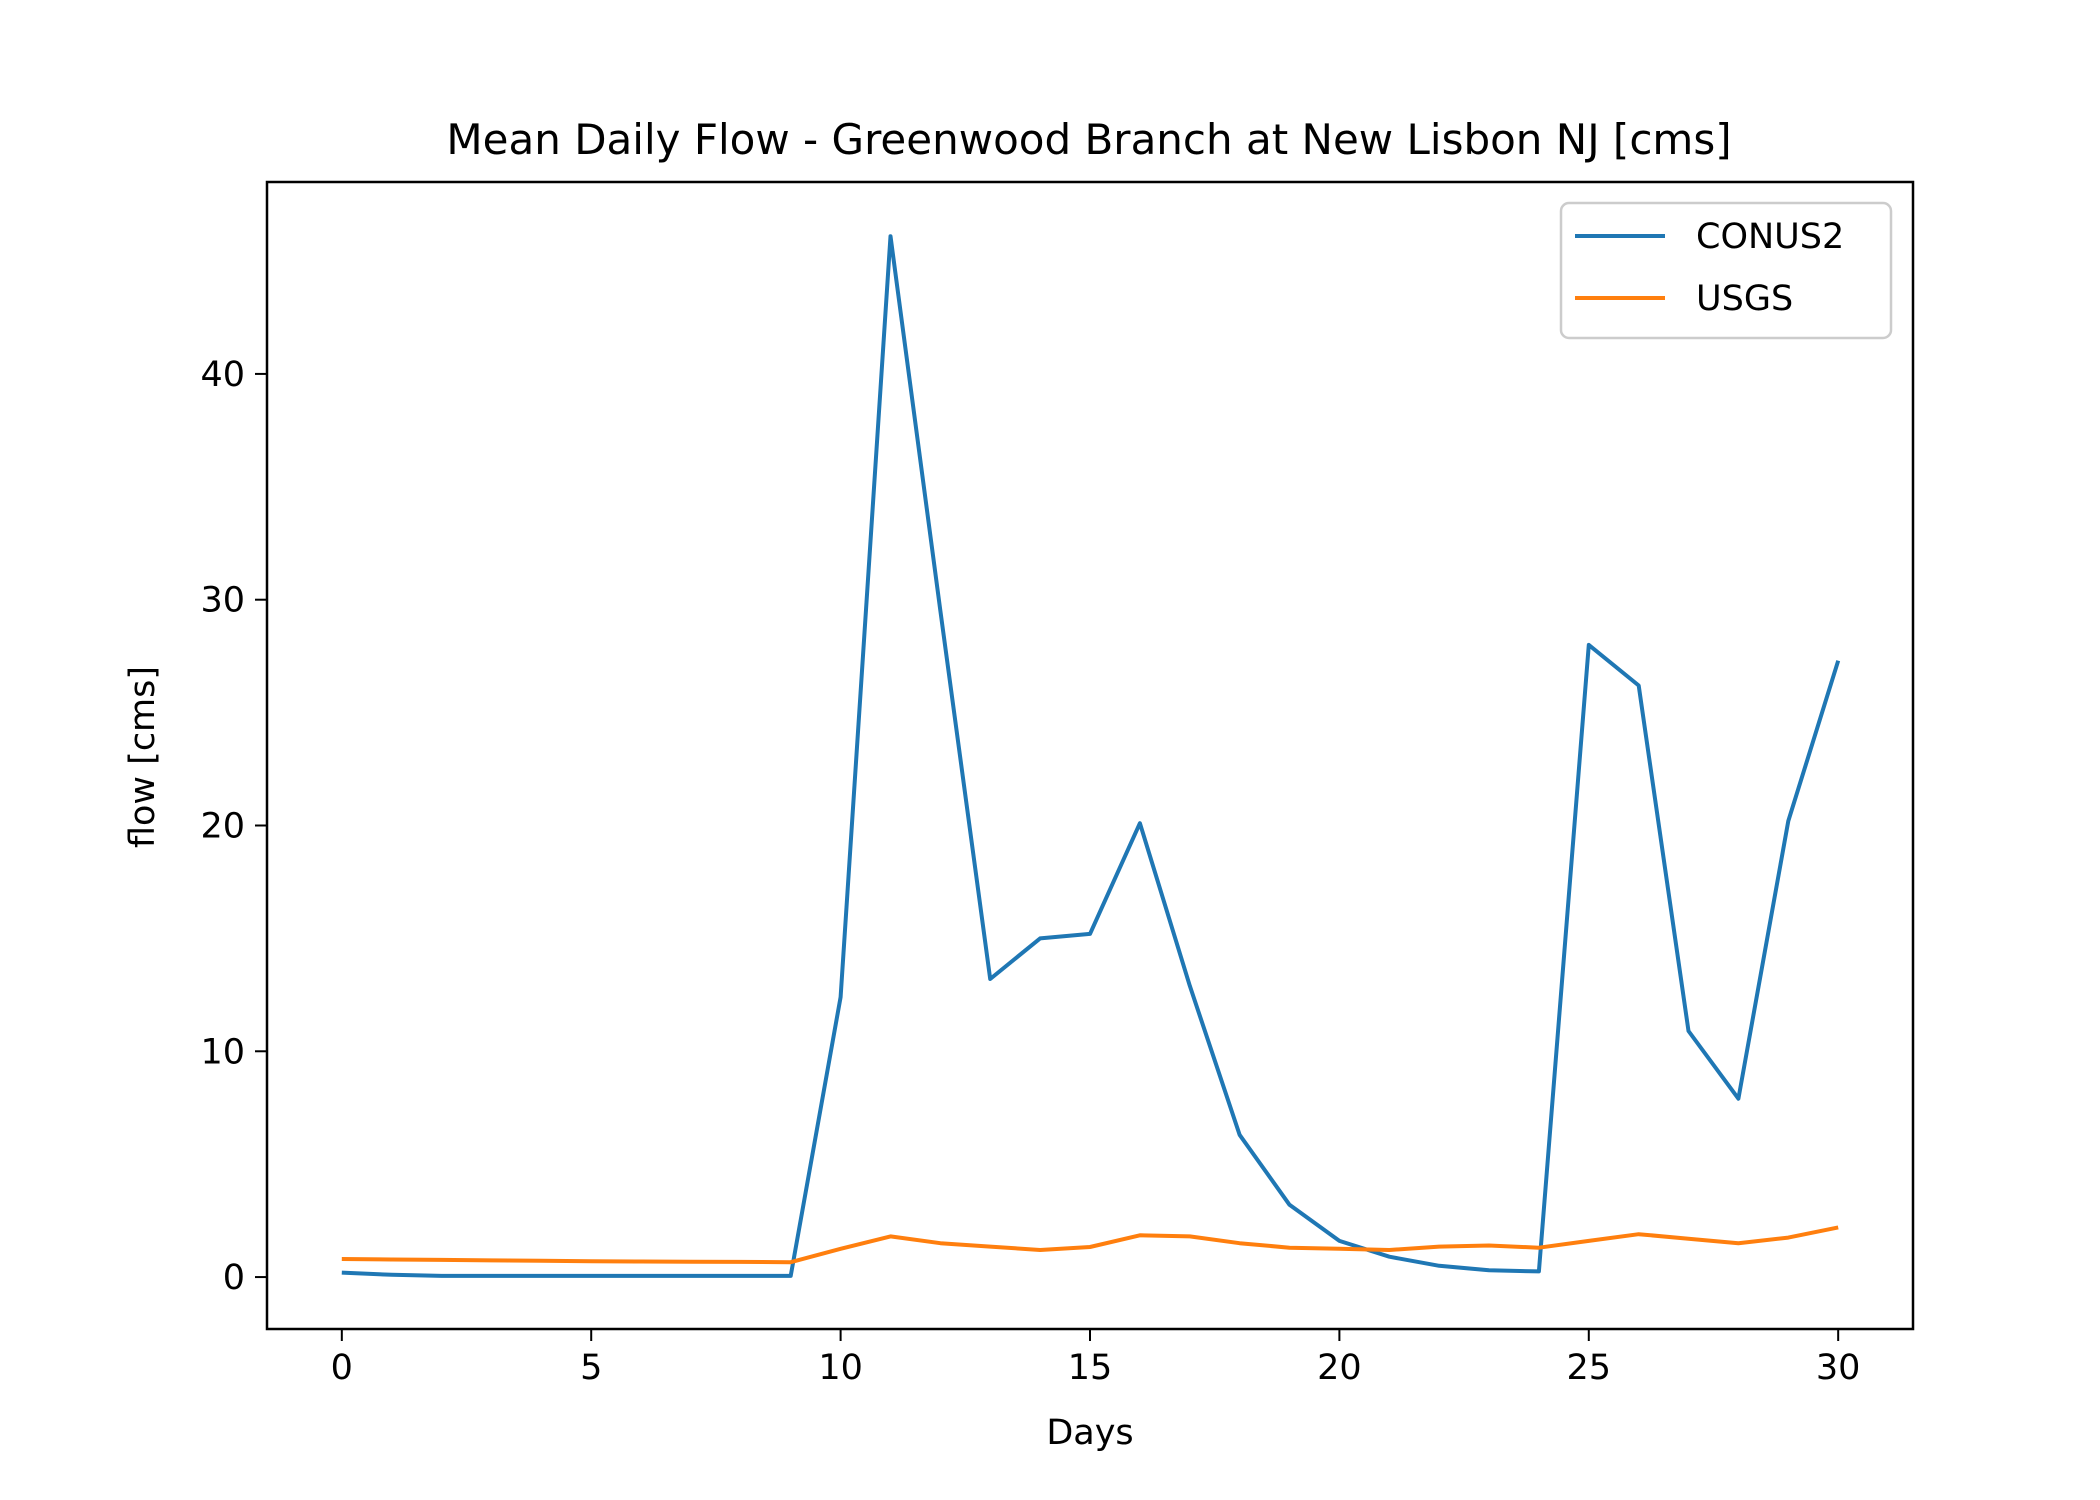 Image resolution: width=2100 pixels, height=1500 pixels. I want to click on x-axis: 0 5 10 15 20 25 30, so click(1096, 1358).